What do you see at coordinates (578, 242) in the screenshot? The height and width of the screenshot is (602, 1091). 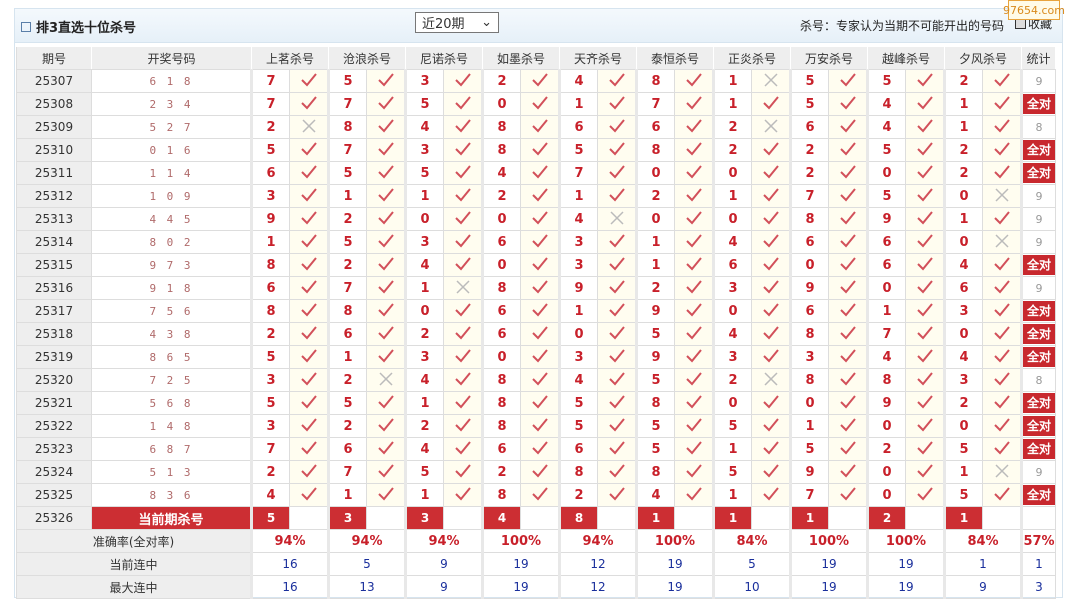 I see `kill-number-cell: 3` at bounding box center [578, 242].